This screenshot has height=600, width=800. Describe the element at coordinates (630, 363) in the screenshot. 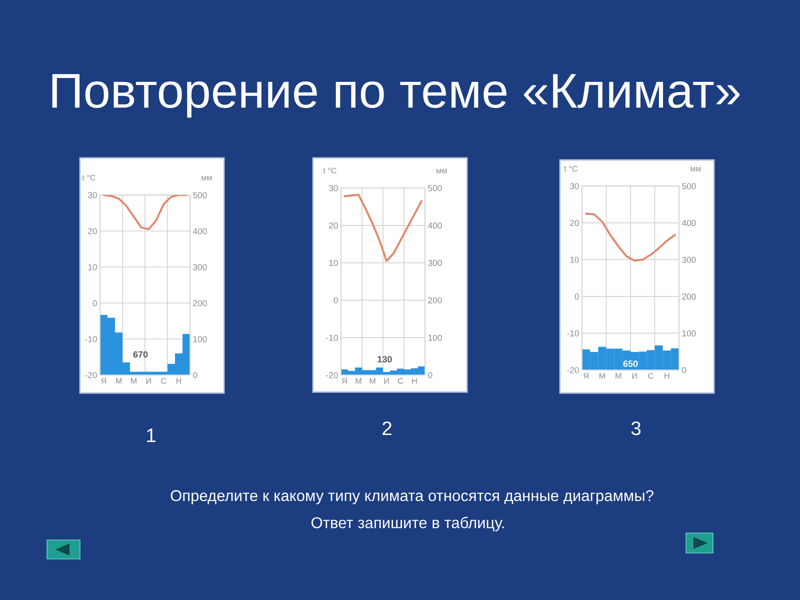

I see `annotation: 650` at that location.